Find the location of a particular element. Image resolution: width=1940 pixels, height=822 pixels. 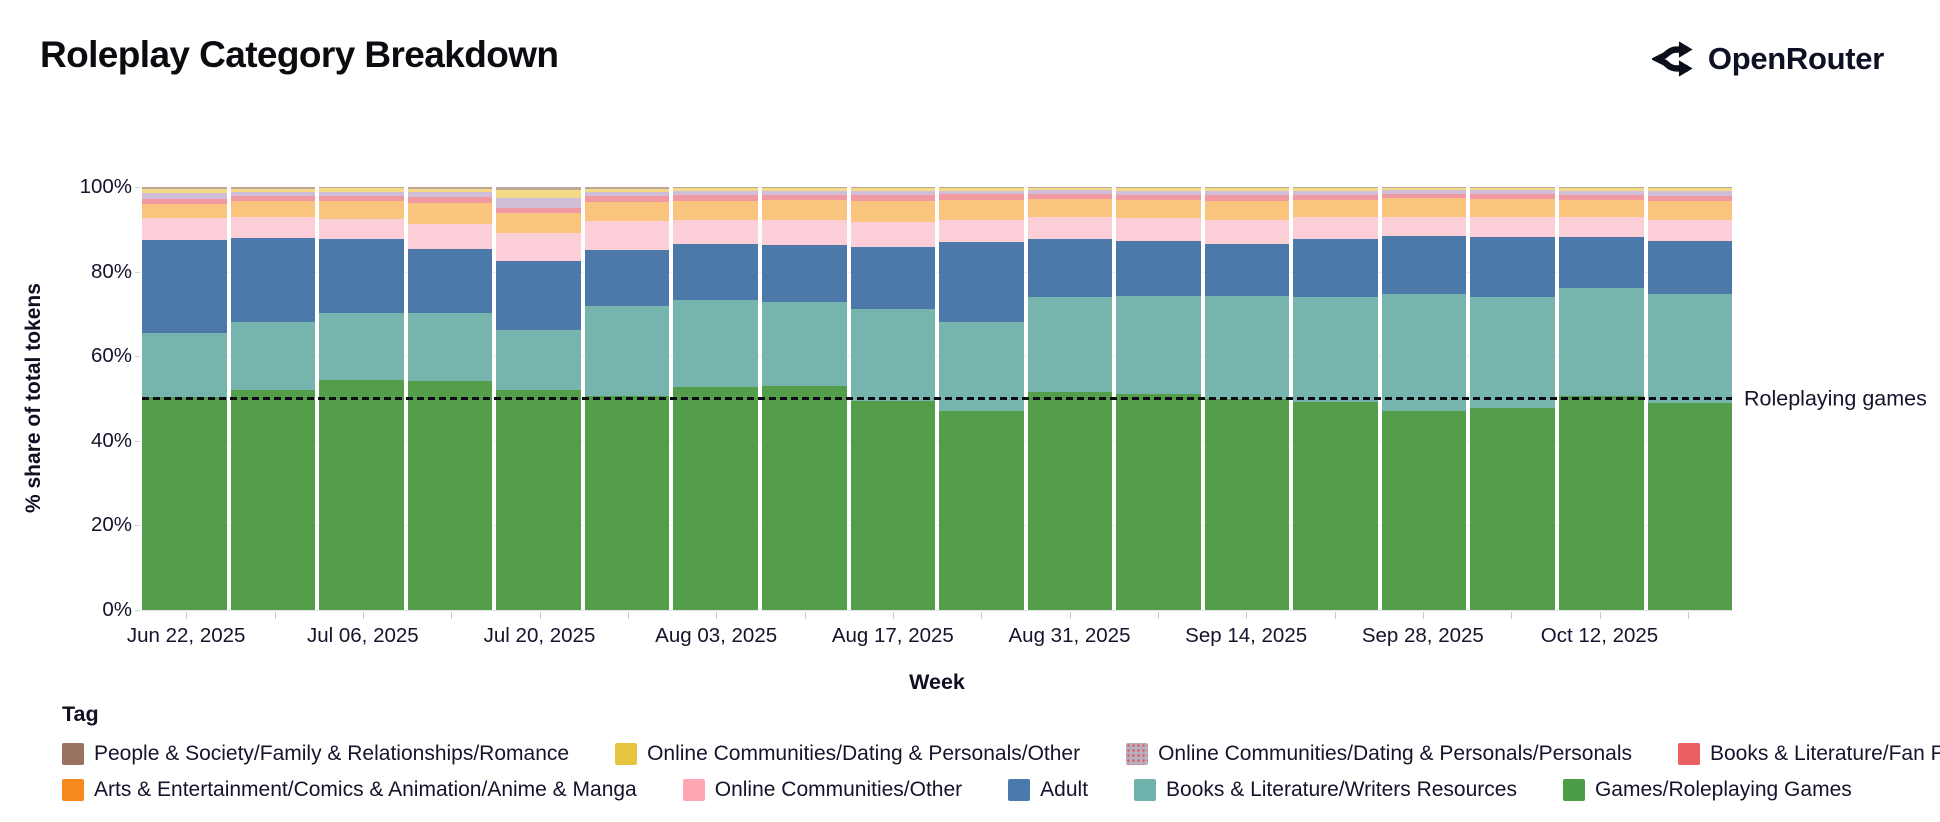

legend-item: Books & Literature/Writers Resources is located at coordinates (1325, 790).